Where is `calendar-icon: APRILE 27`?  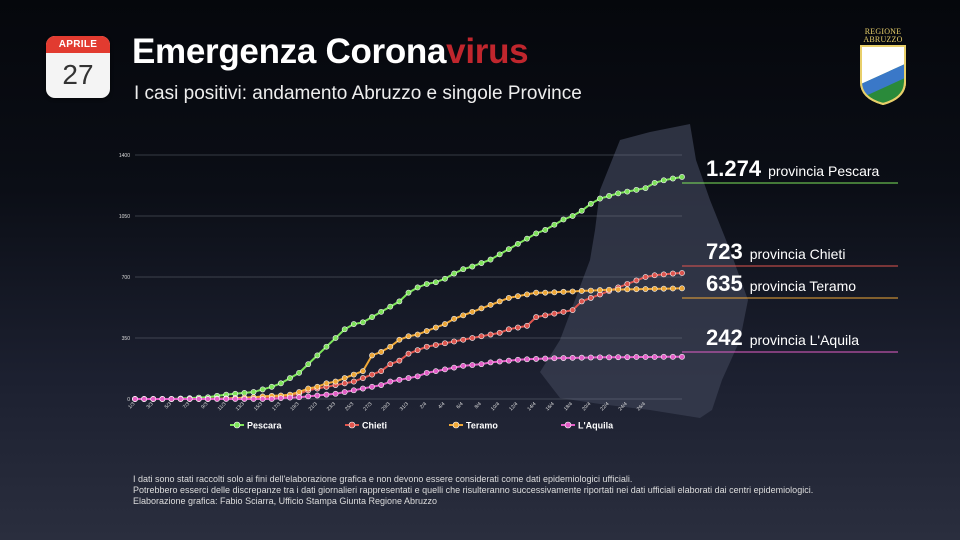
calendar-icon: APRILE 27 is located at coordinates (78, 67).